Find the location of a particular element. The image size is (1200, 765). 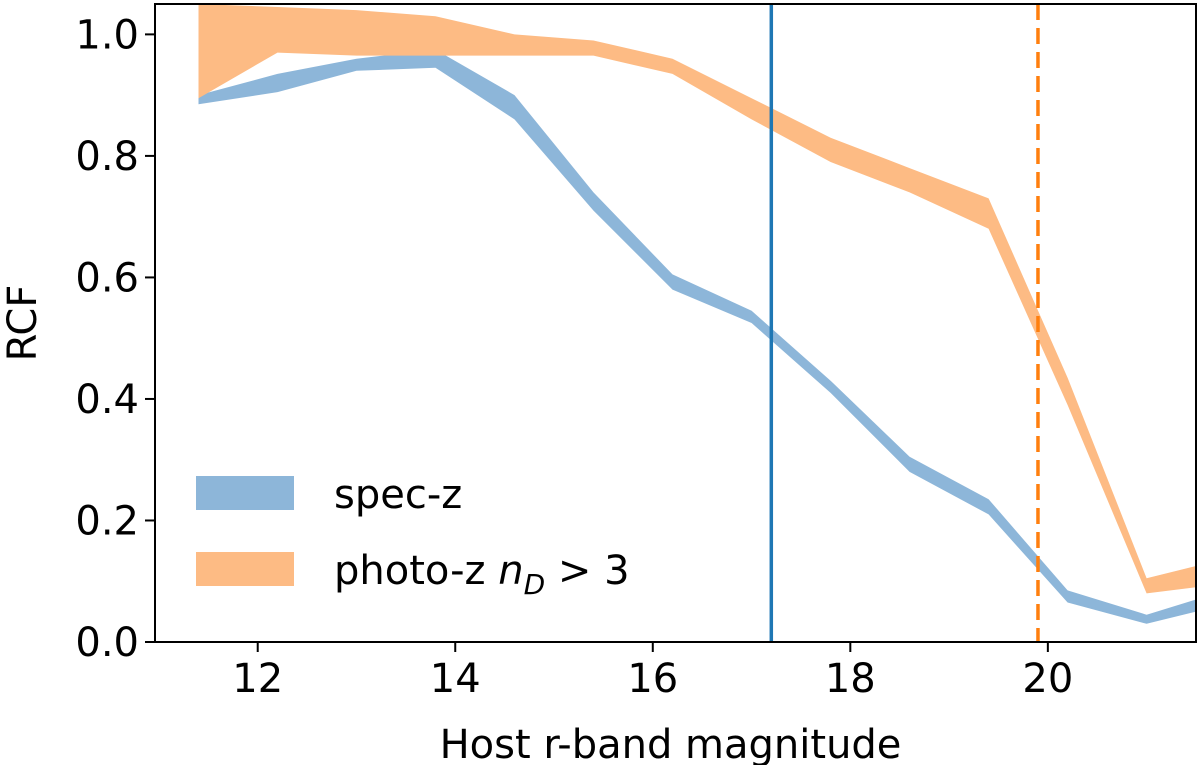

y-tick-label: 0.8 is located at coordinates (107, 157).